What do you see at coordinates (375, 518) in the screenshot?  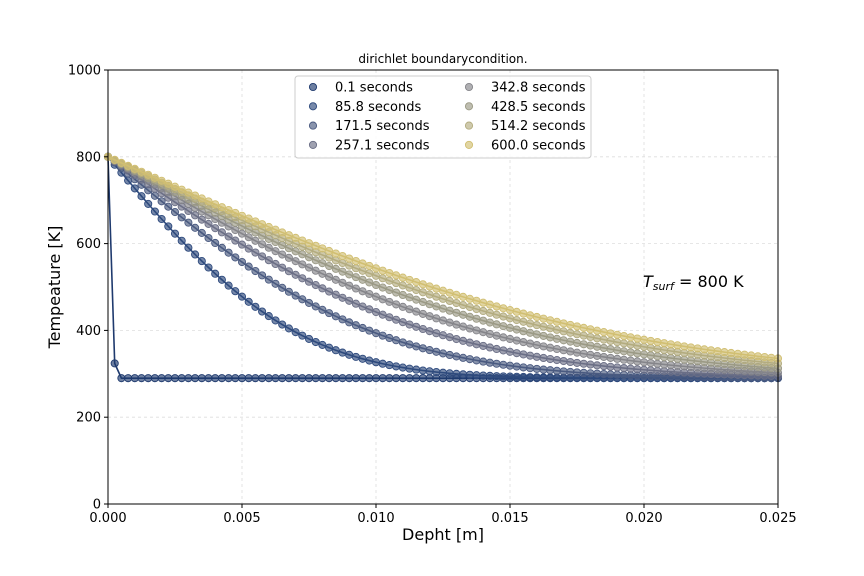 I see `x-tick-label: 0.010` at bounding box center [375, 518].